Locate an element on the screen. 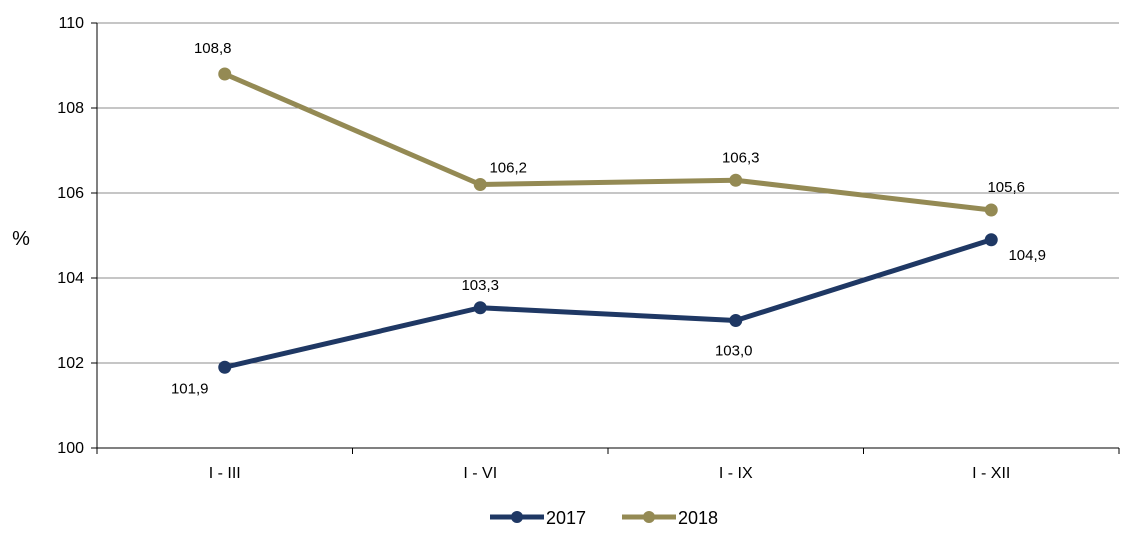 The width and height of the screenshot is (1139, 550). y-tick-label: 100 is located at coordinates (70, 448).